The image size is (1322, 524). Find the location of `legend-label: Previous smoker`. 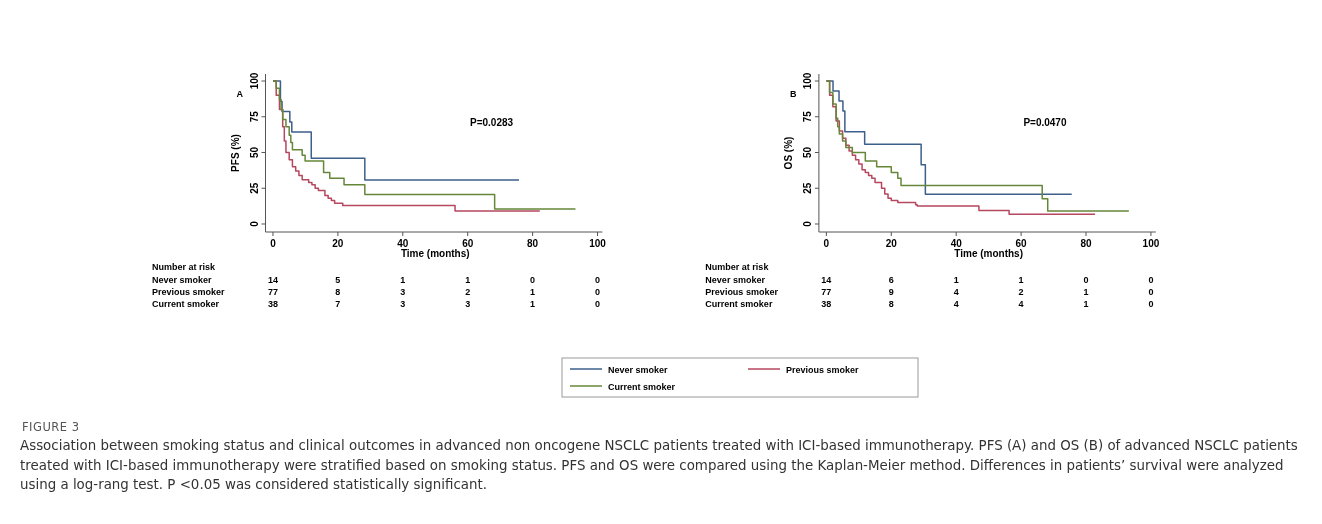

legend-label: Previous smoker is located at coordinates (823, 369).